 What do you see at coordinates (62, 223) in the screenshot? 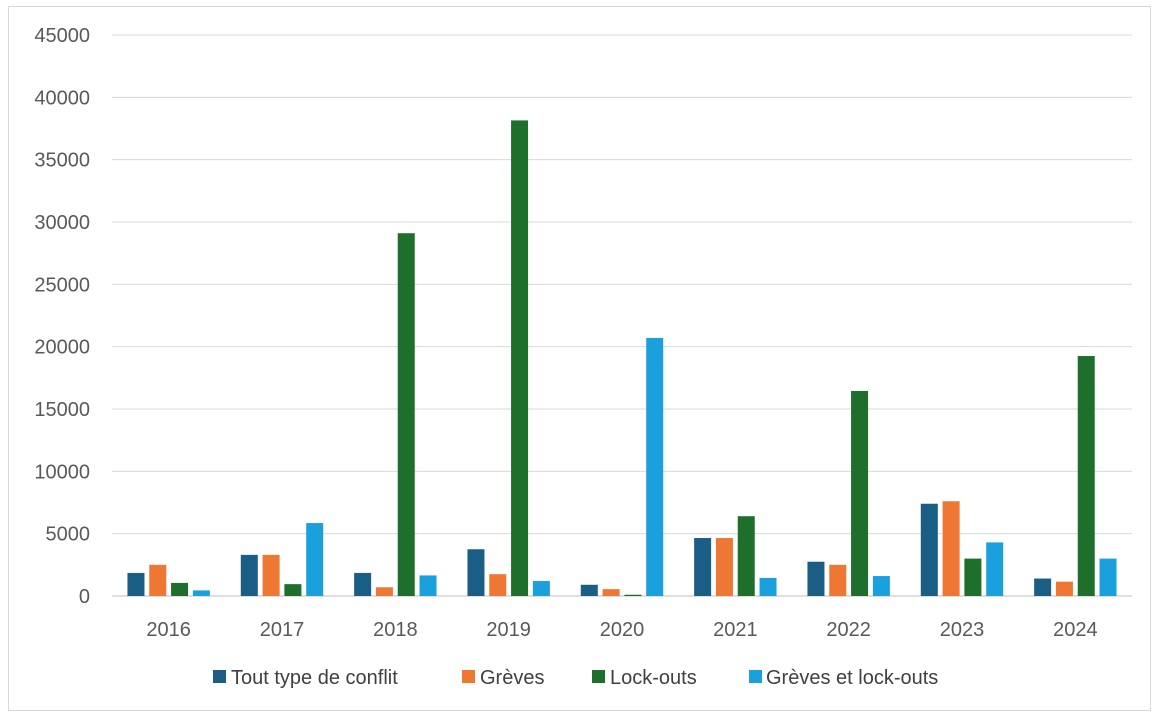
I see `y-tick-label: 30000` at bounding box center [62, 223].